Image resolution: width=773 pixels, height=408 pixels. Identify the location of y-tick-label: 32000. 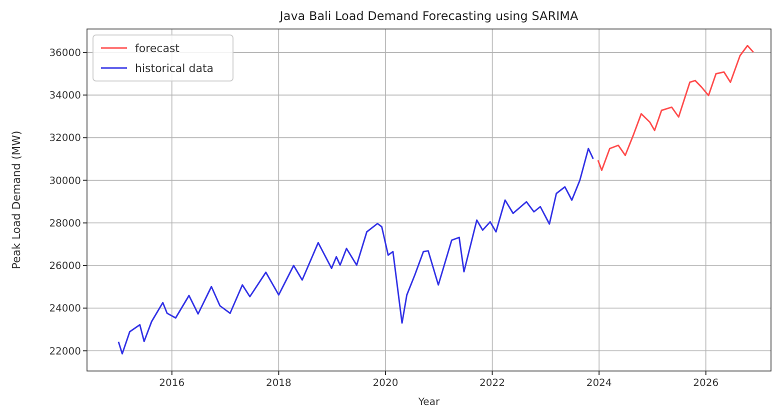
(65, 138).